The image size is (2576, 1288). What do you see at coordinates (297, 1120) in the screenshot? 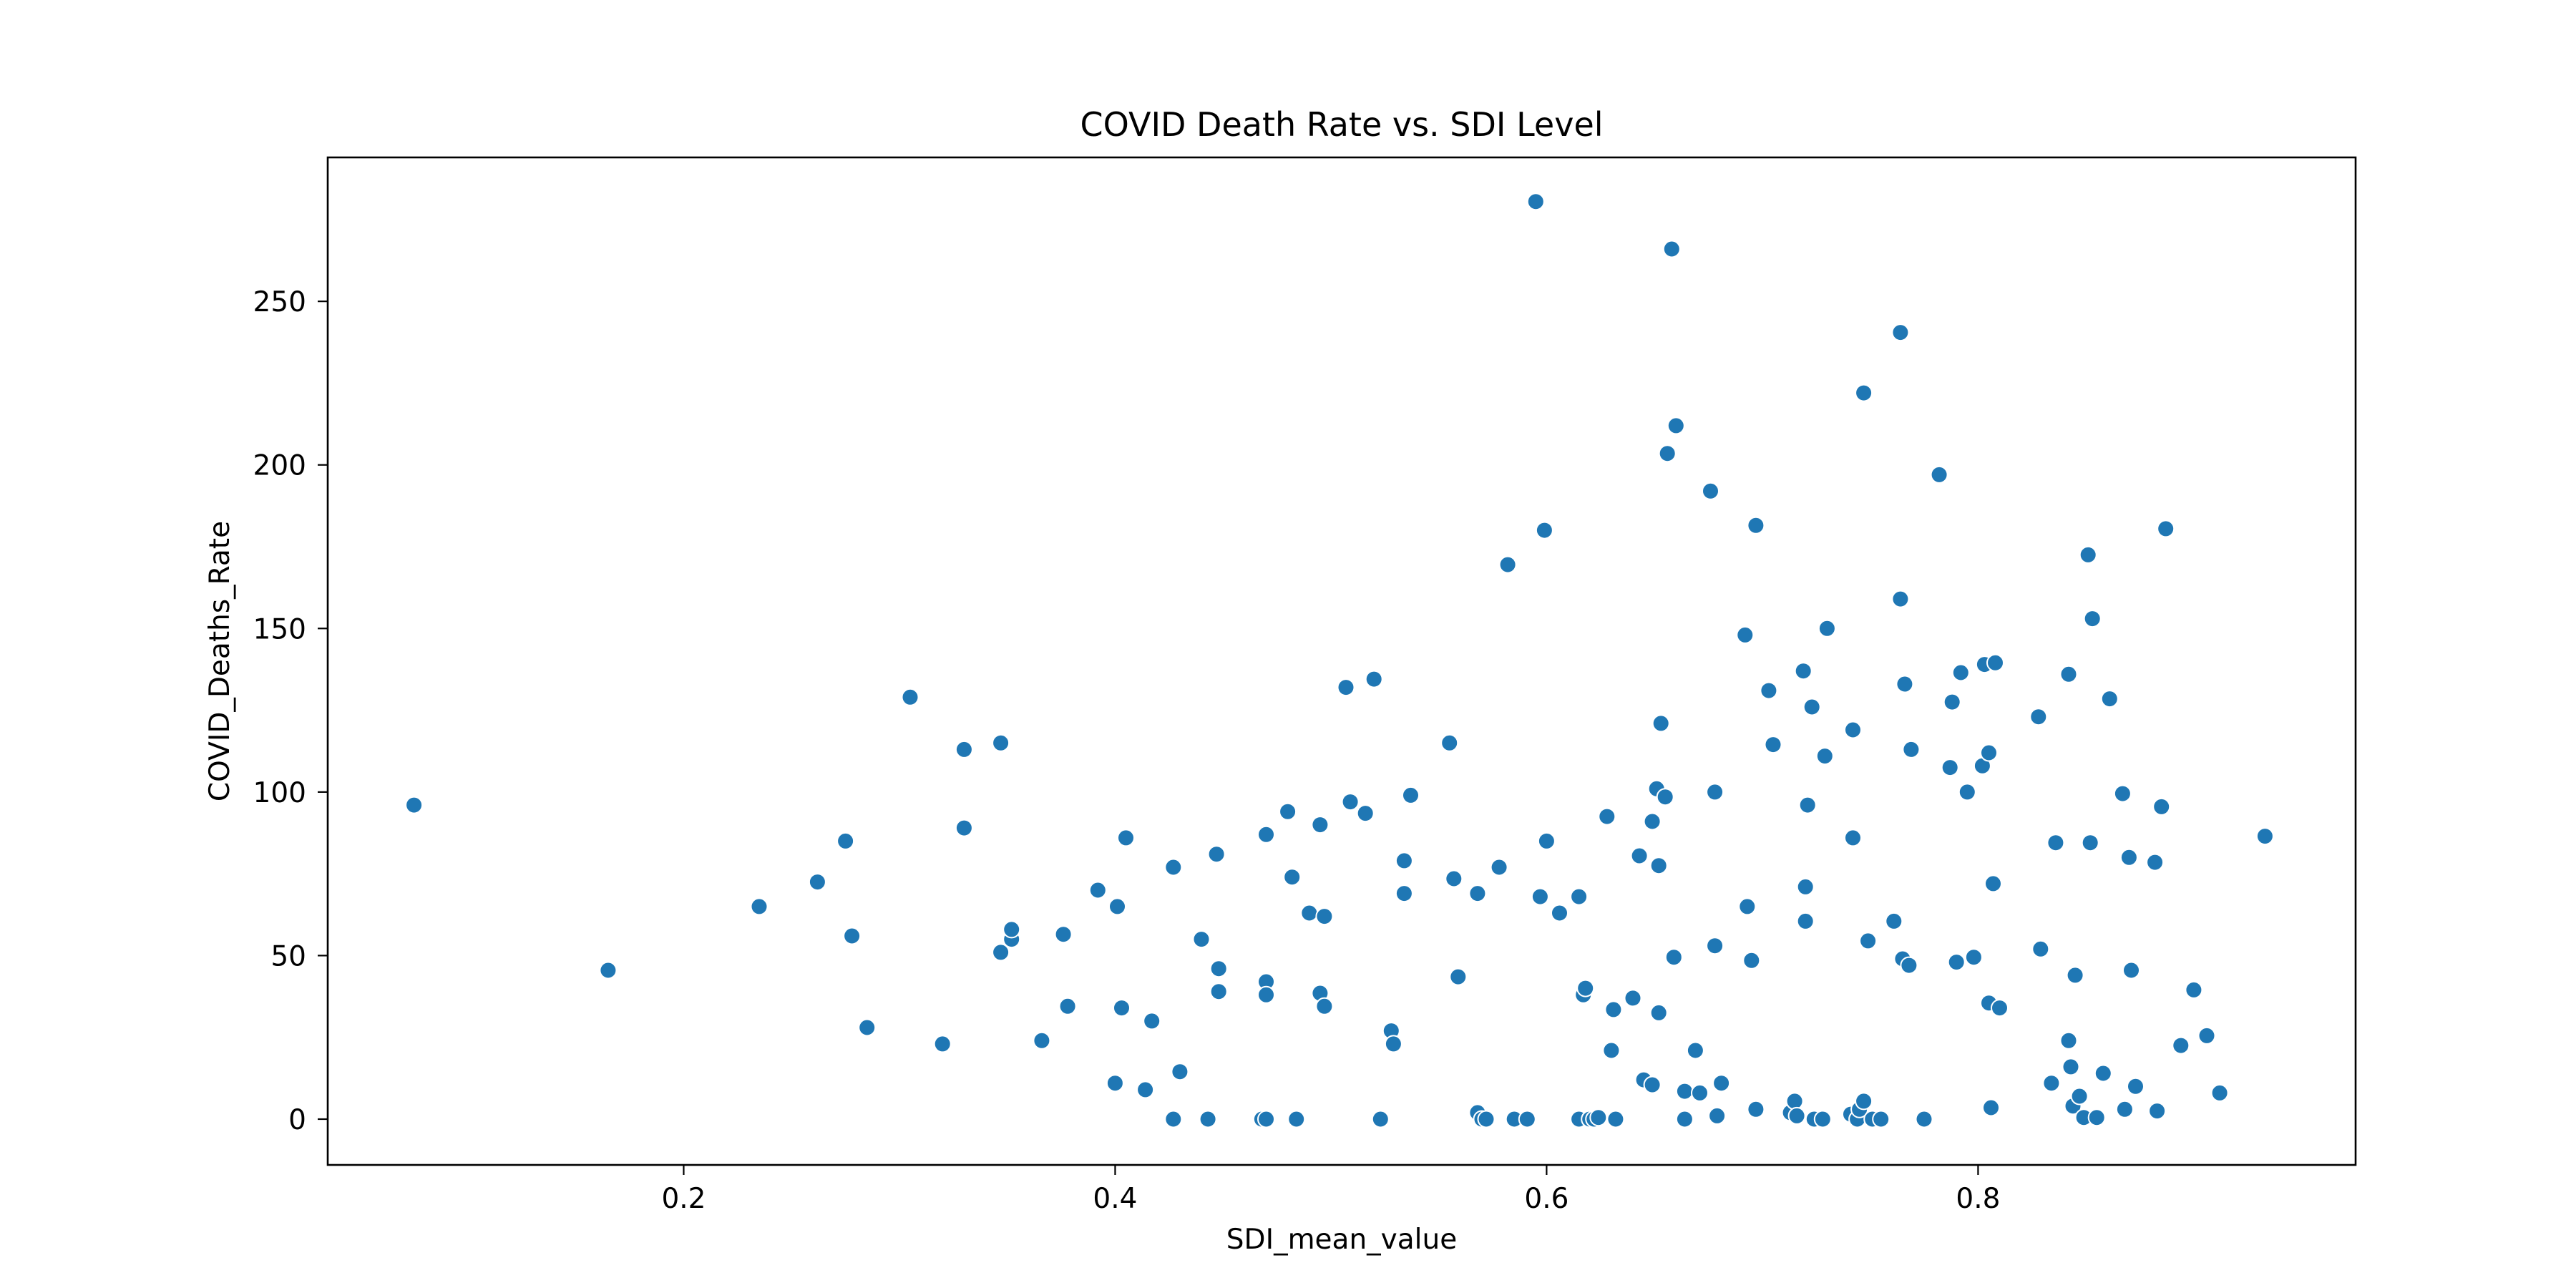
I see `y-tick-label: 0` at bounding box center [297, 1120].